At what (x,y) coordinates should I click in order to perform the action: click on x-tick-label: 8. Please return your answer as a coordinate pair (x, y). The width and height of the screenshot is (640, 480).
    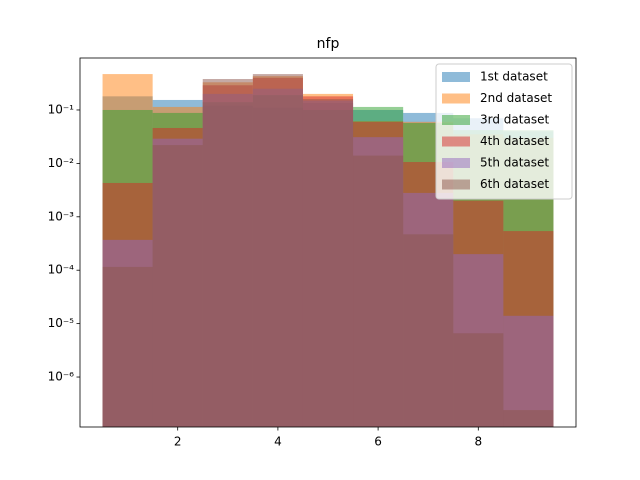
    Looking at the image, I should click on (478, 442).